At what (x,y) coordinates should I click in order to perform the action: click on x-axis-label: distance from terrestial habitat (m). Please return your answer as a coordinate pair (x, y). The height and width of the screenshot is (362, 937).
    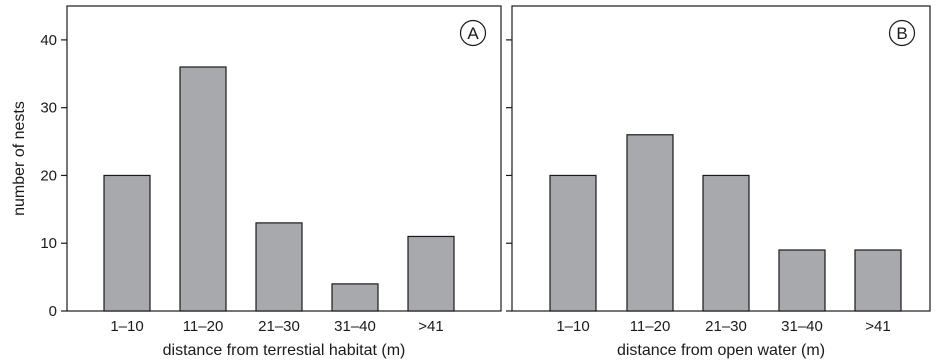
    Looking at the image, I should click on (284, 350).